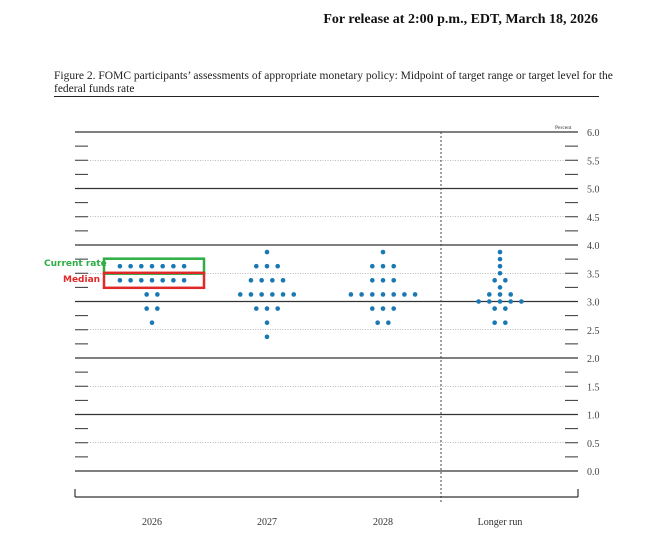 The height and width of the screenshot is (557, 650). Describe the element at coordinates (593, 161) in the screenshot. I see `y-tick-label: 5.5` at that location.